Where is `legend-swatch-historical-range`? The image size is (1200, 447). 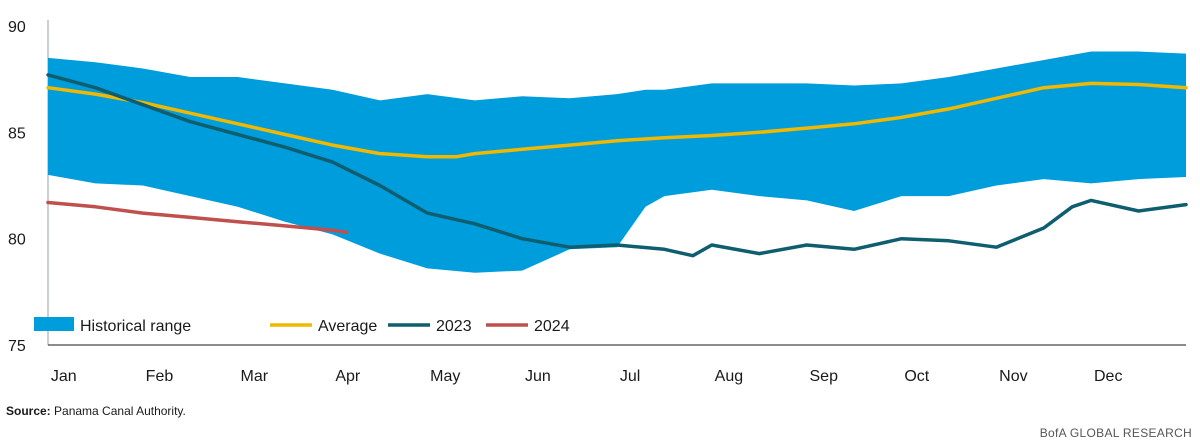 legend-swatch-historical-range is located at coordinates (54, 324).